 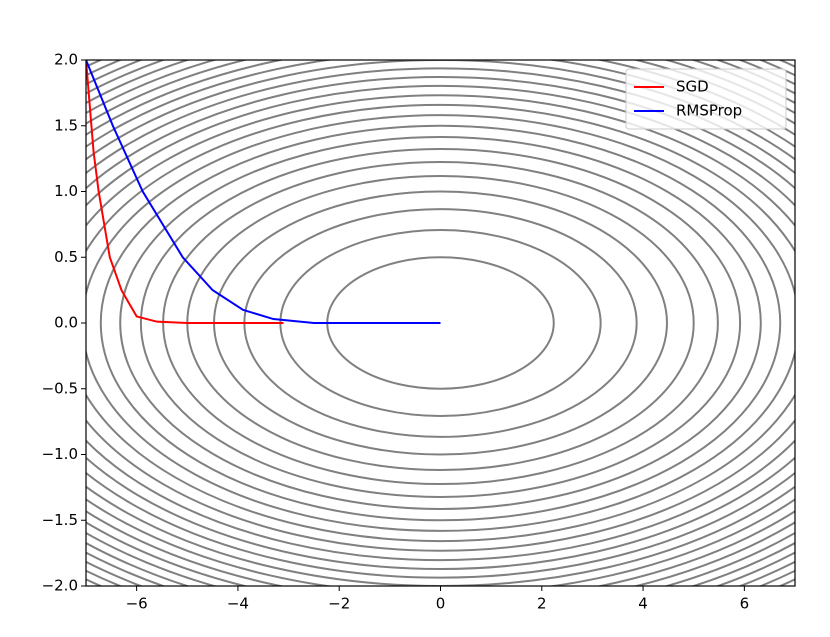 I want to click on y-tick-label: 0.0, so click(x=66, y=323).